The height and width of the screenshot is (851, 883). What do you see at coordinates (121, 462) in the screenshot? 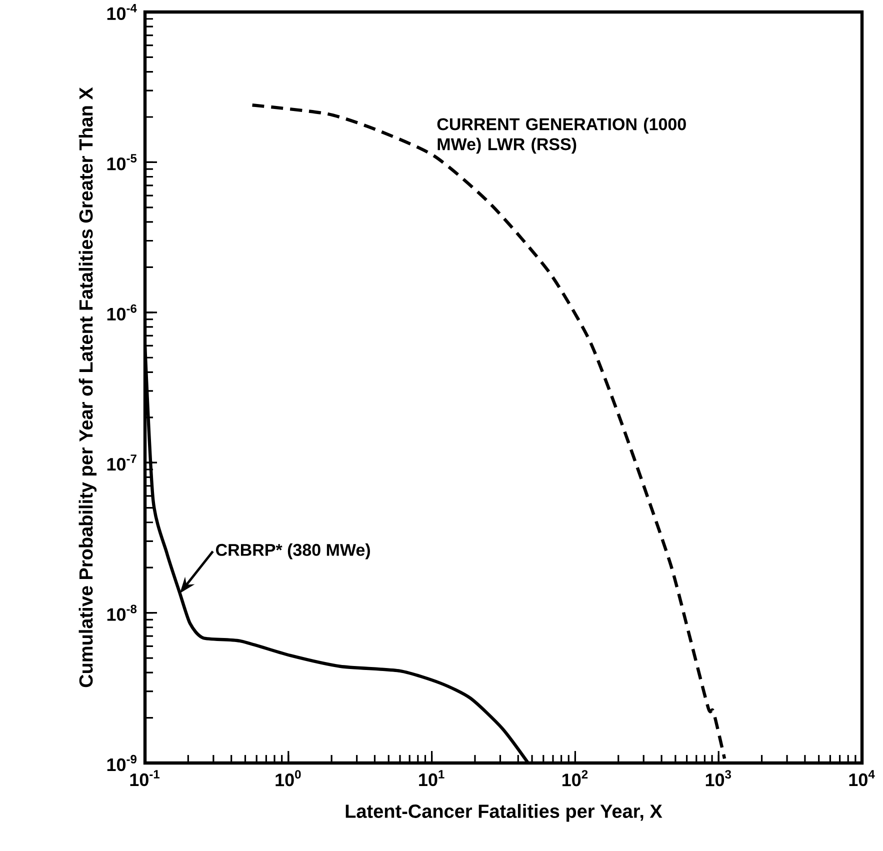
I see `y-tick-label: 10$^{-7}$` at bounding box center [121, 462].